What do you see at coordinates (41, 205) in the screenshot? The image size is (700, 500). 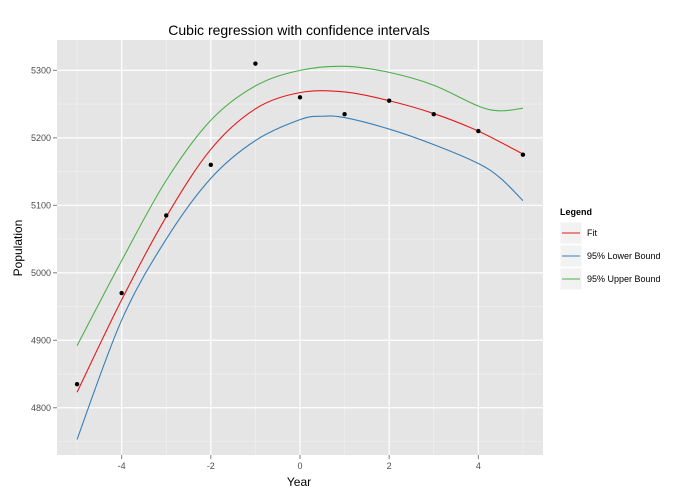 I see `y-tick-label: 5100` at bounding box center [41, 205].